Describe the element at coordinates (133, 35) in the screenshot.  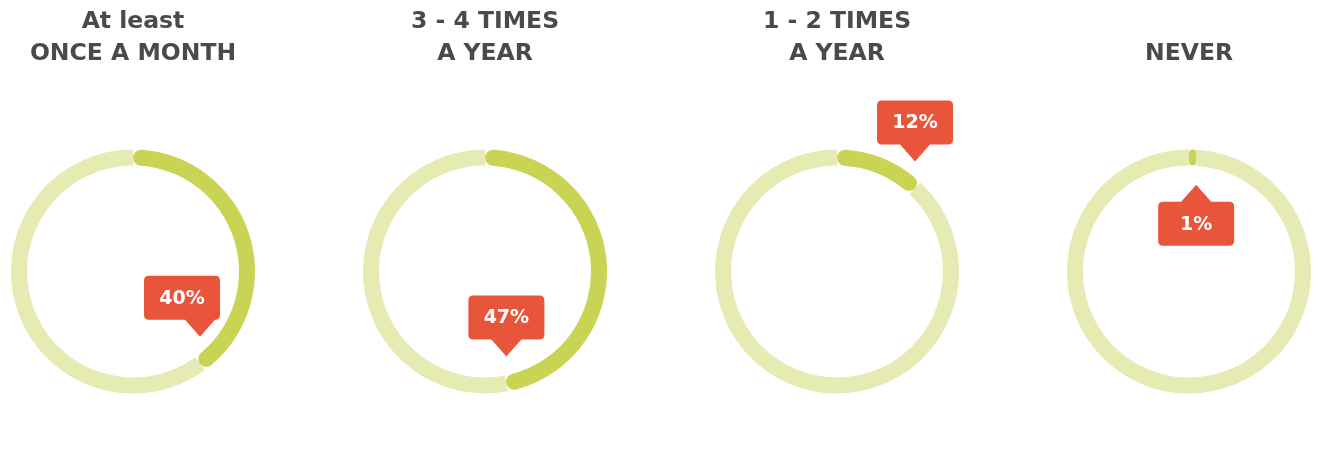
I see `chart-title: At least ONCE A MONTH` at that location.